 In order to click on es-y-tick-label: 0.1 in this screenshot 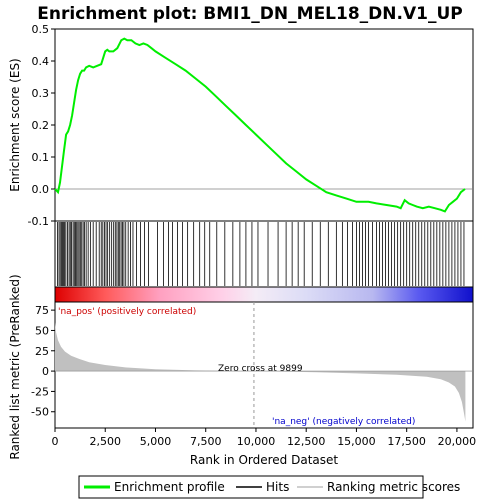, I will do `click(41, 157)`.